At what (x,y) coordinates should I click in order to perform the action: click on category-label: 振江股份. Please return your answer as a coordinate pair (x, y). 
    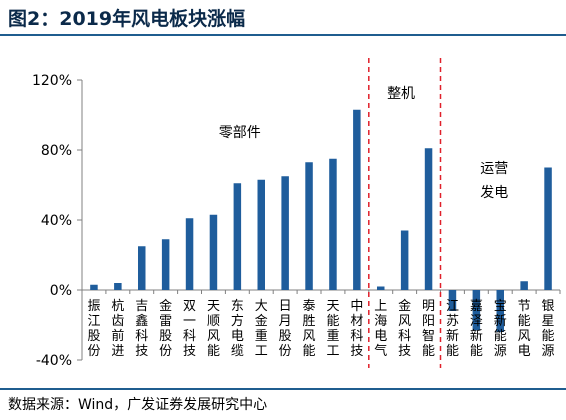
    Looking at the image, I should click on (93, 329).